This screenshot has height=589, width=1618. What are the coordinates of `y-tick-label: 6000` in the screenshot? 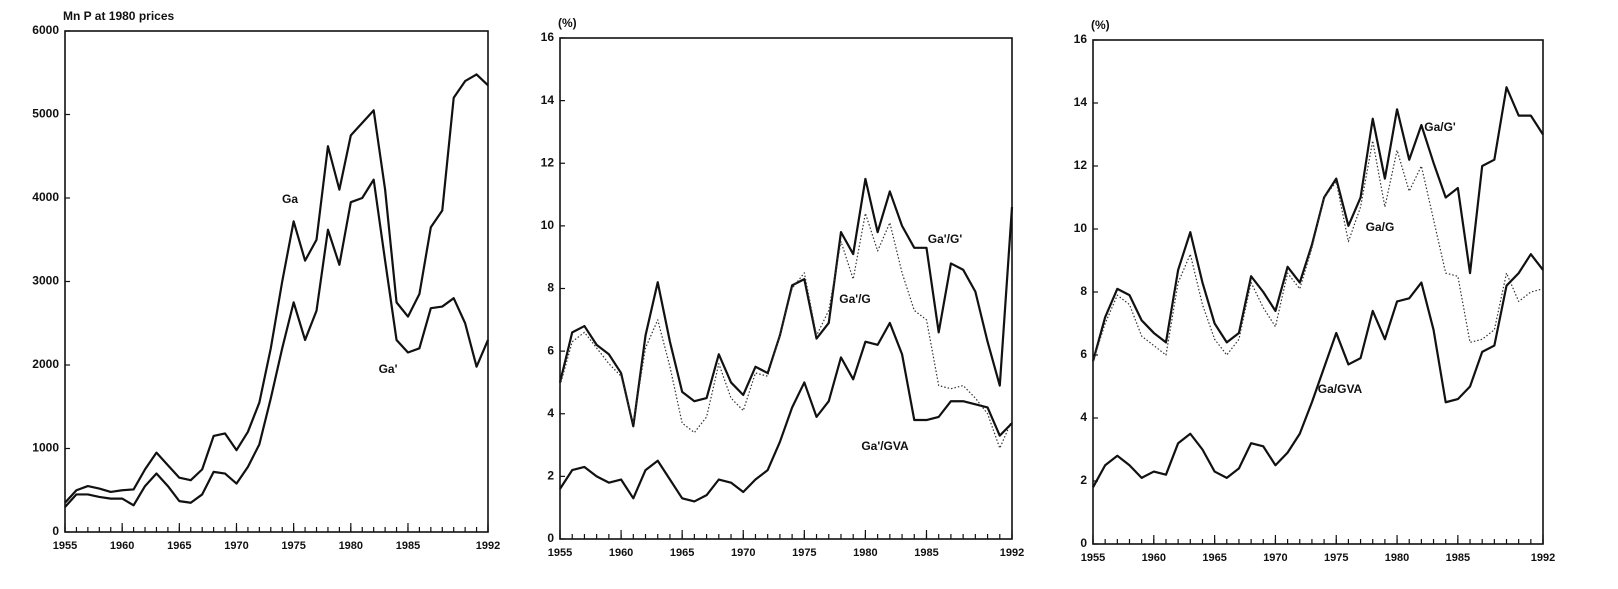 It's located at (45, 30).